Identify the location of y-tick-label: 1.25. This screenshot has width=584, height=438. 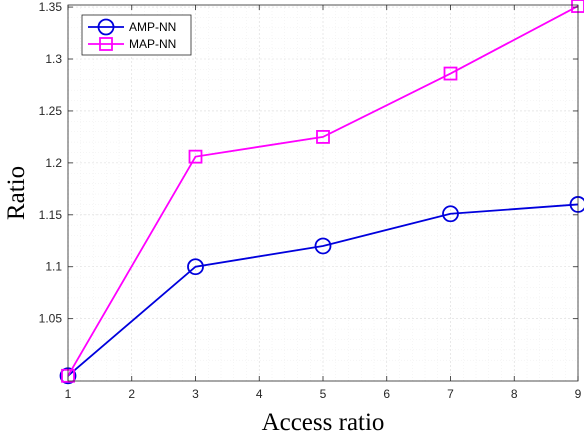
(51, 111).